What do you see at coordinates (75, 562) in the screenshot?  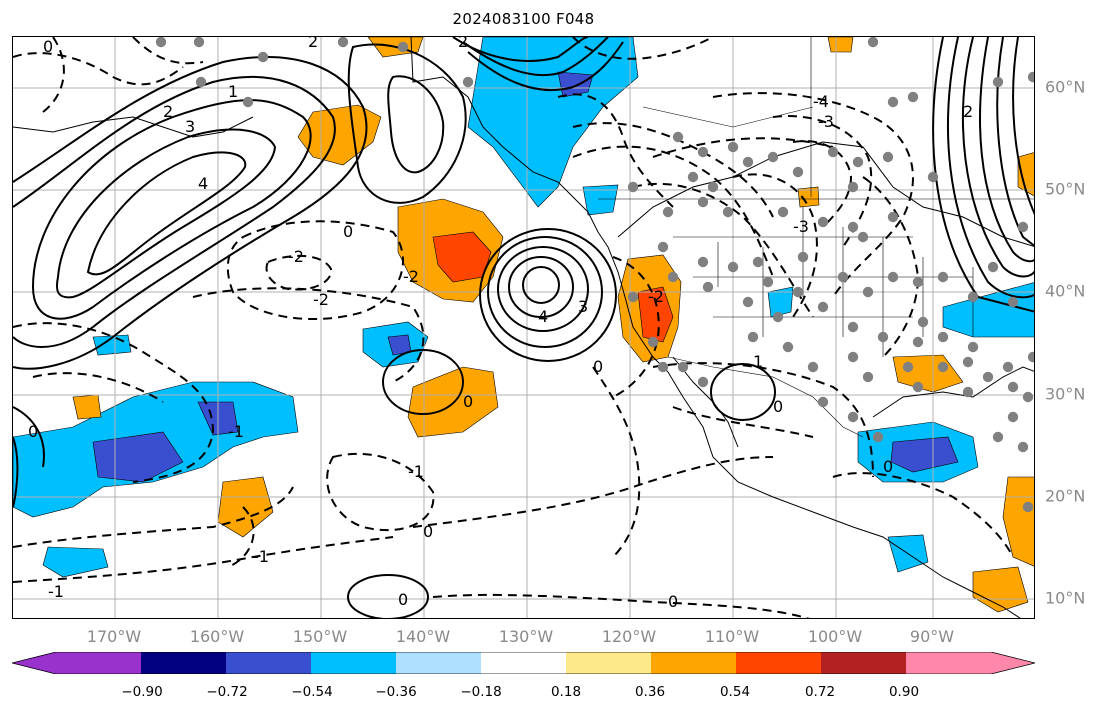 I see `blue-region` at bounding box center [75, 562].